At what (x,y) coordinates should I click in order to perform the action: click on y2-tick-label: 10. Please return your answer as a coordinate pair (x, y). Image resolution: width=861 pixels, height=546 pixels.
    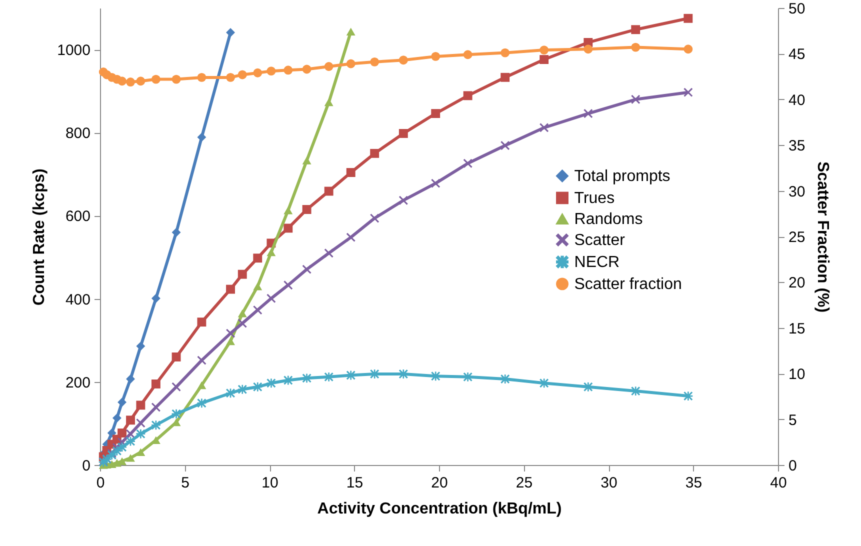
    Looking at the image, I should click on (797, 375).